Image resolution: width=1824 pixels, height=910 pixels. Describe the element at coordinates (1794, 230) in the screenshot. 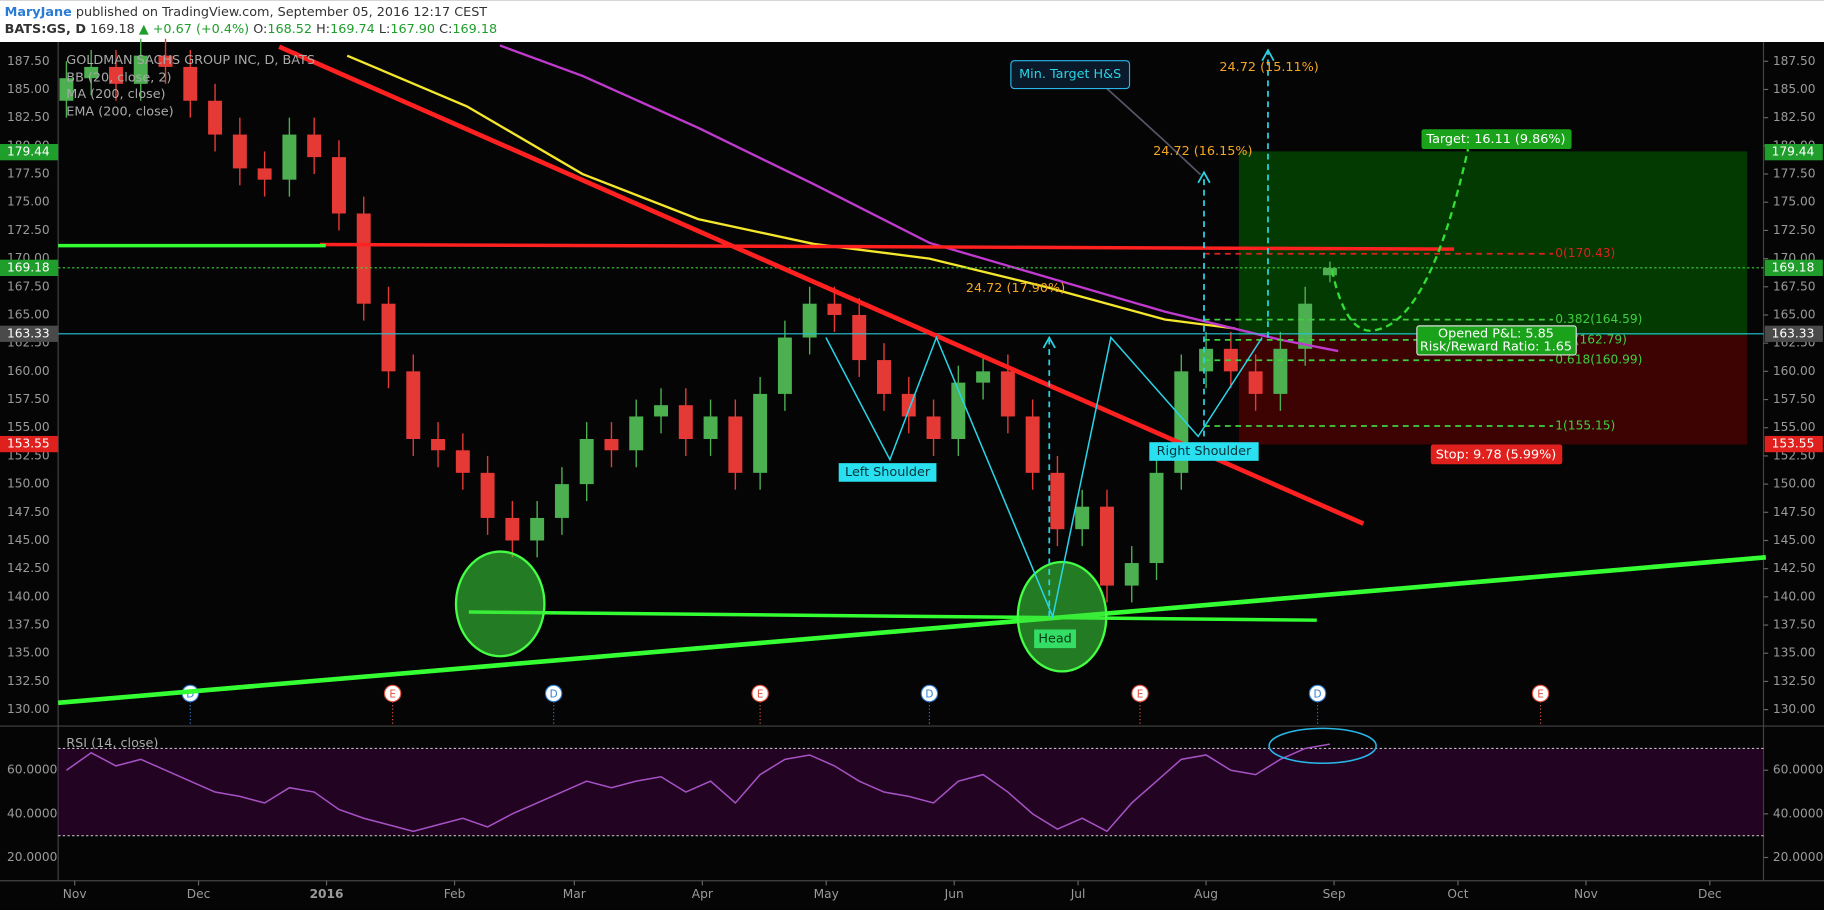

I see `y-tick-label: 172.50` at that location.